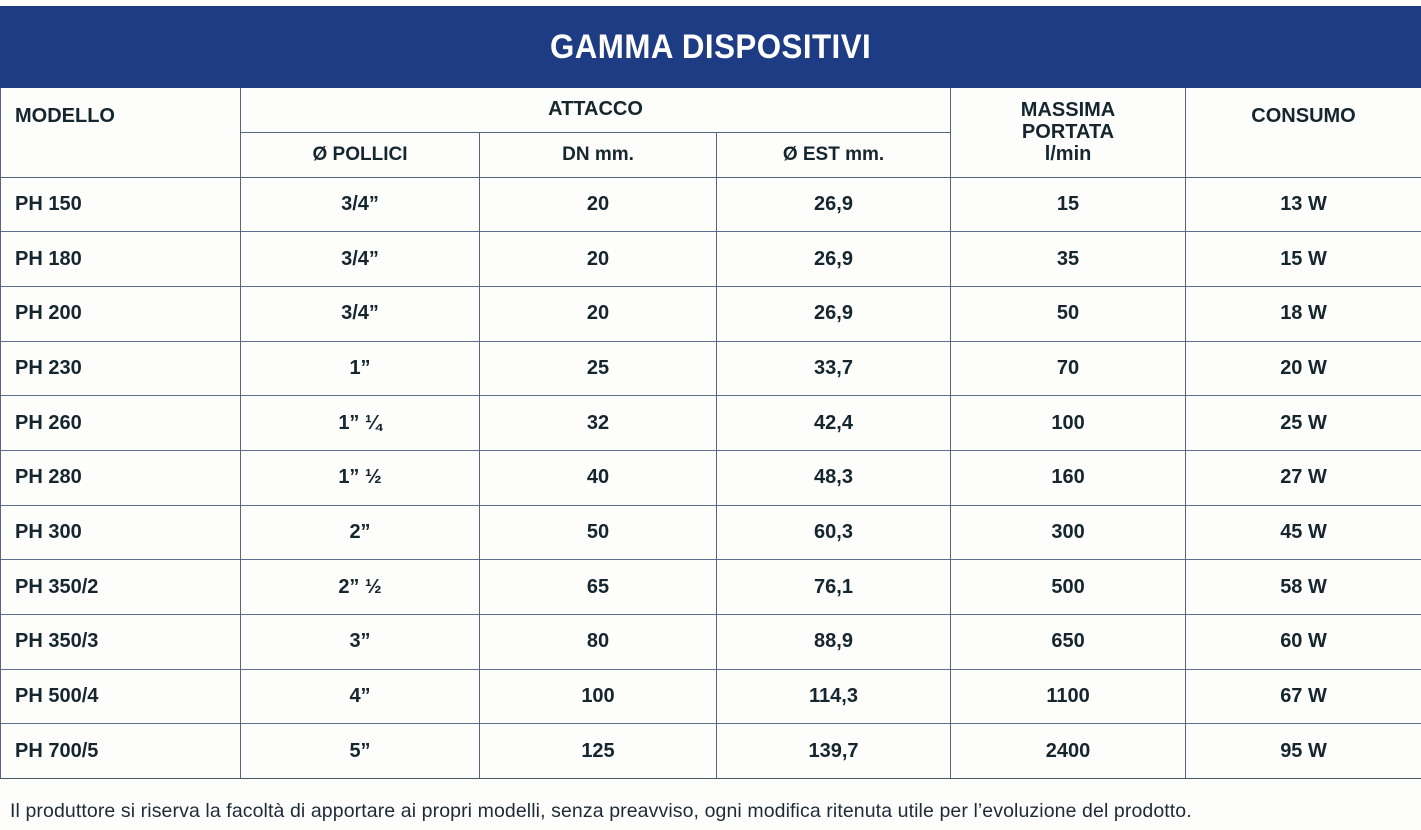 The width and height of the screenshot is (1421, 830). What do you see at coordinates (596, 110) in the screenshot?
I see `column-header-attacco: ATTACCO` at bounding box center [596, 110].